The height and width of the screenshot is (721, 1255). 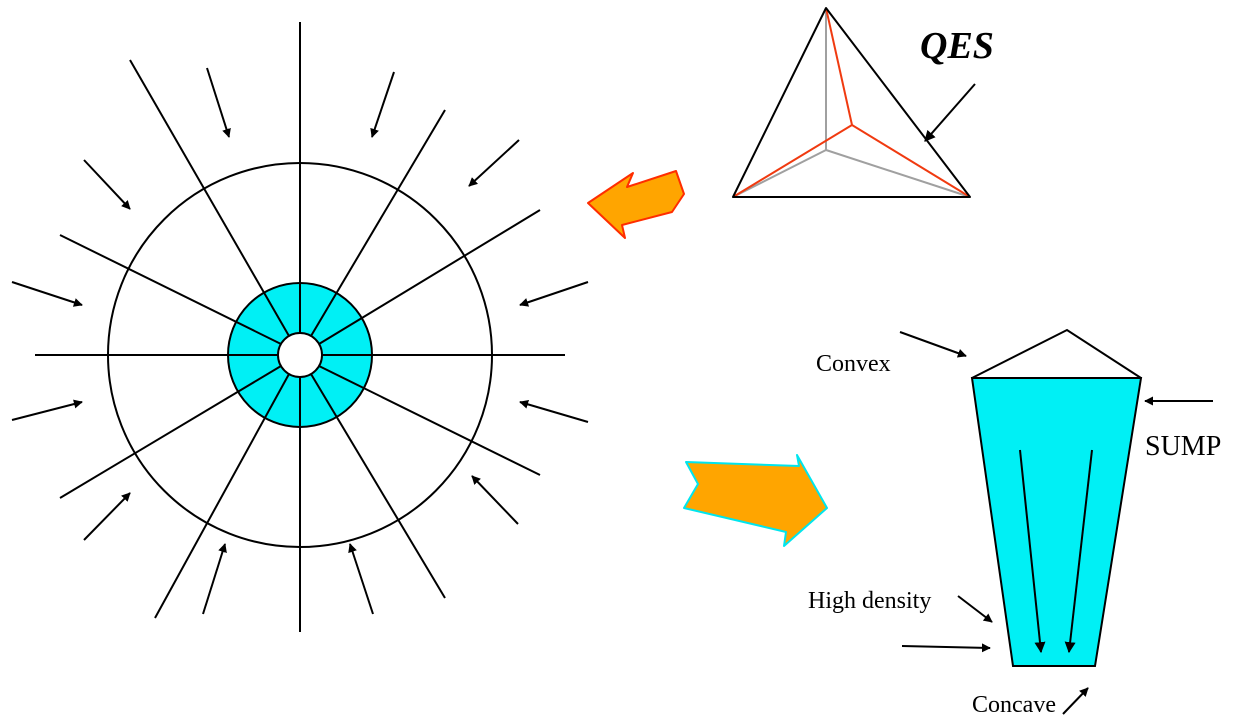 What do you see at coordinates (1183, 446) in the screenshot?
I see `sump-label: SUMP` at bounding box center [1183, 446].